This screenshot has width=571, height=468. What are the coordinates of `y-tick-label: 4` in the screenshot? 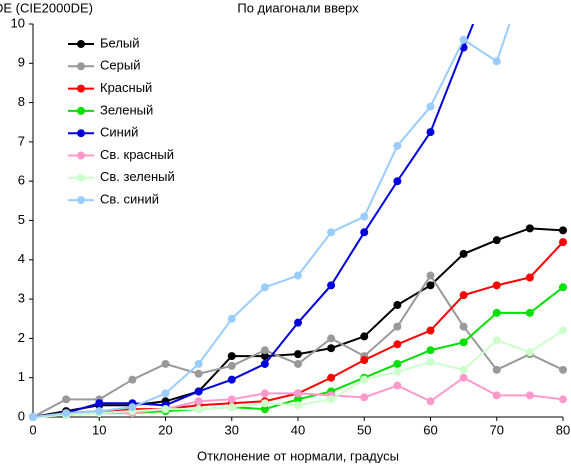 It's located at (21, 258).